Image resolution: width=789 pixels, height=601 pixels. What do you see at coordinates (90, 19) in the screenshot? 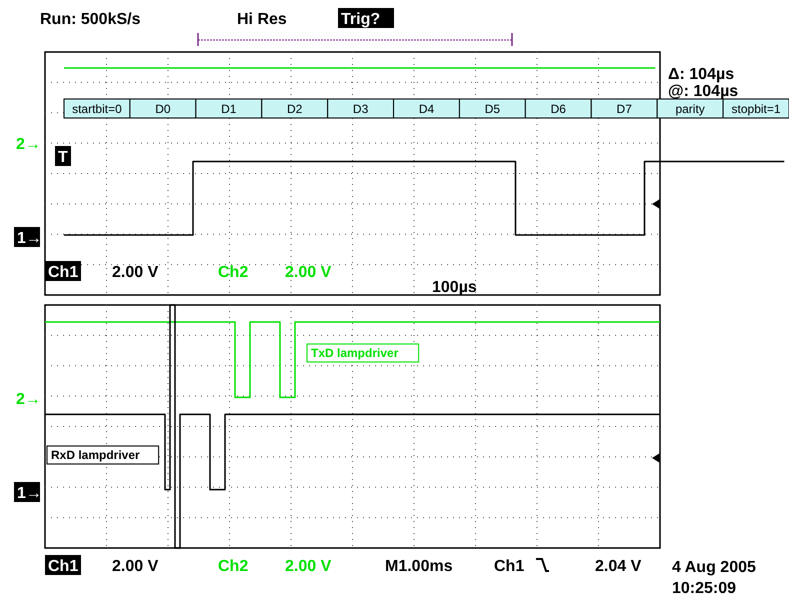
I see `text: Run: 500kS/s` at bounding box center [90, 19].